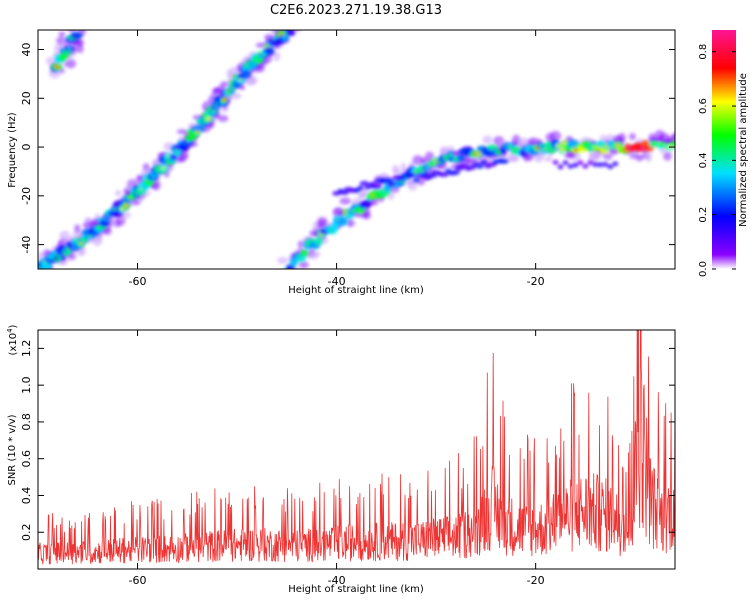 This screenshot has width=750, height=600. What do you see at coordinates (703, 160) in the screenshot?
I see `colorbar-tick-label: 0.4` at bounding box center [703, 160].